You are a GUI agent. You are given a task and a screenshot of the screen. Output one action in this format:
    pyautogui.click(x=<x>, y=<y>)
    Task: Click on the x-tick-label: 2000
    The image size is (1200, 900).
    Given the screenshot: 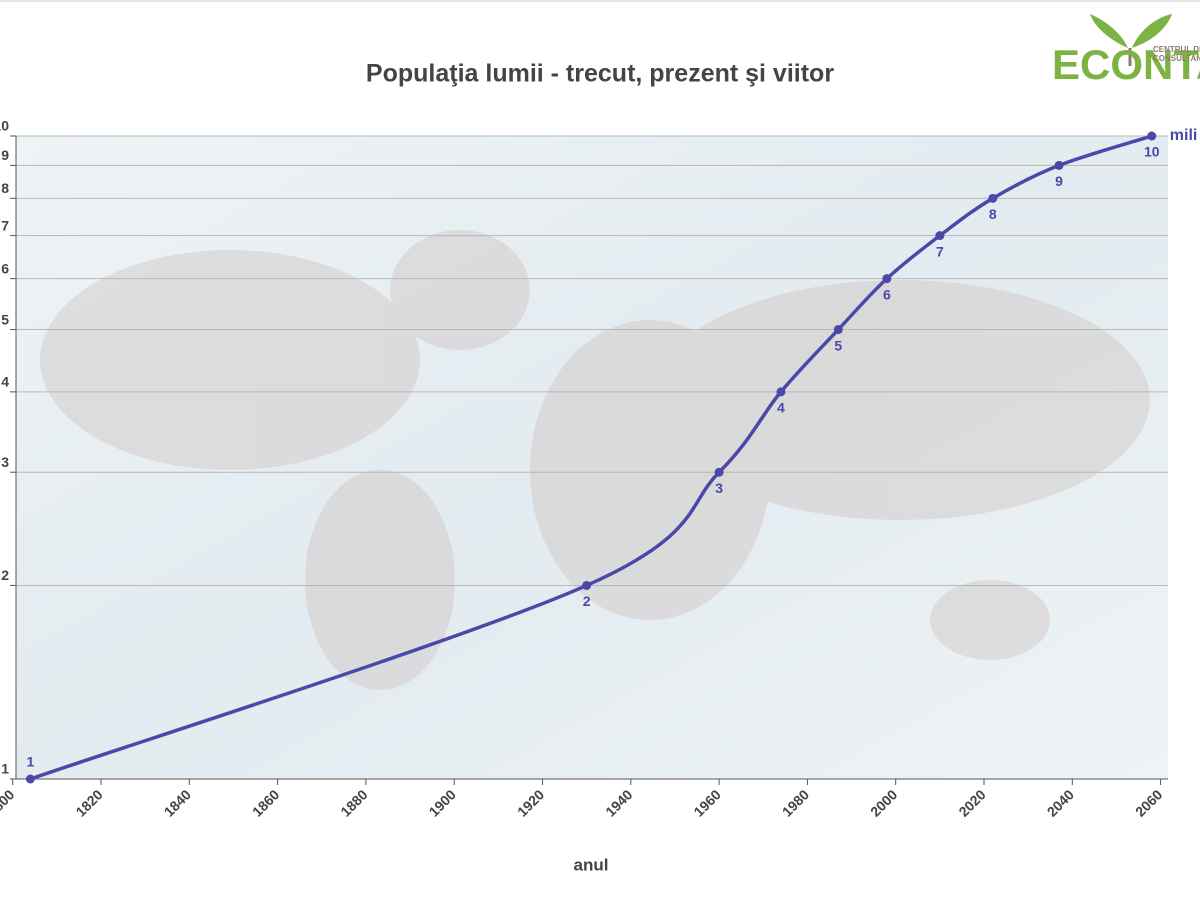 What is the action you would take?
    pyautogui.click(x=883, y=802)
    